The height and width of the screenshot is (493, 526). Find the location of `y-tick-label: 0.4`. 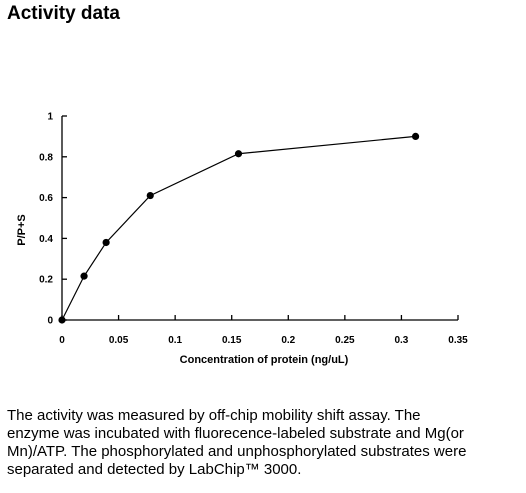

y-tick-label: 0.4 is located at coordinates (46, 239).